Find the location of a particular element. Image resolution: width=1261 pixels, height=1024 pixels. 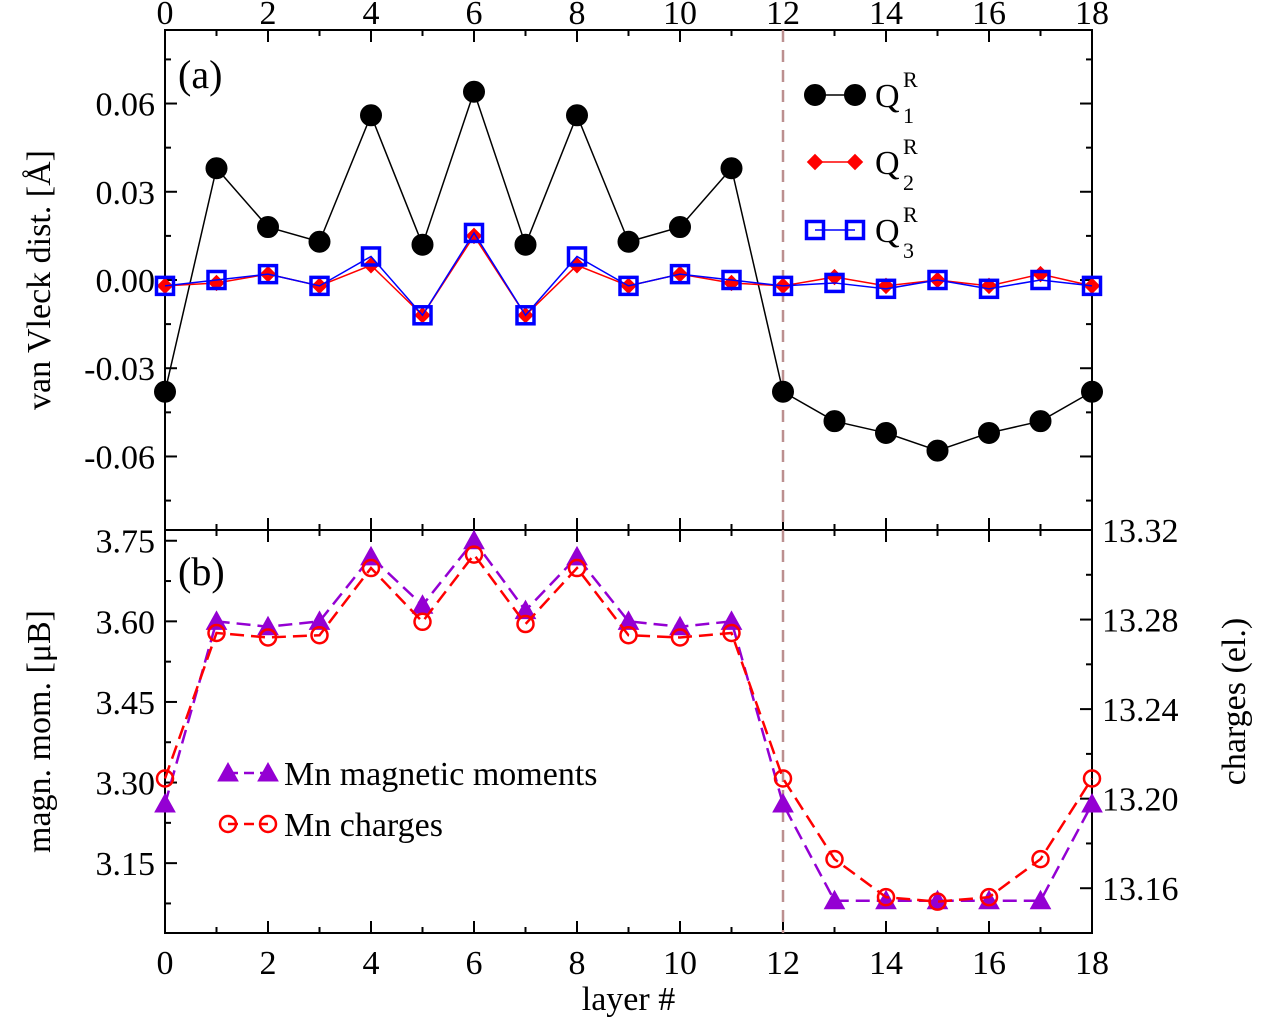

legend-label: Mn charges is located at coordinates (363, 825).